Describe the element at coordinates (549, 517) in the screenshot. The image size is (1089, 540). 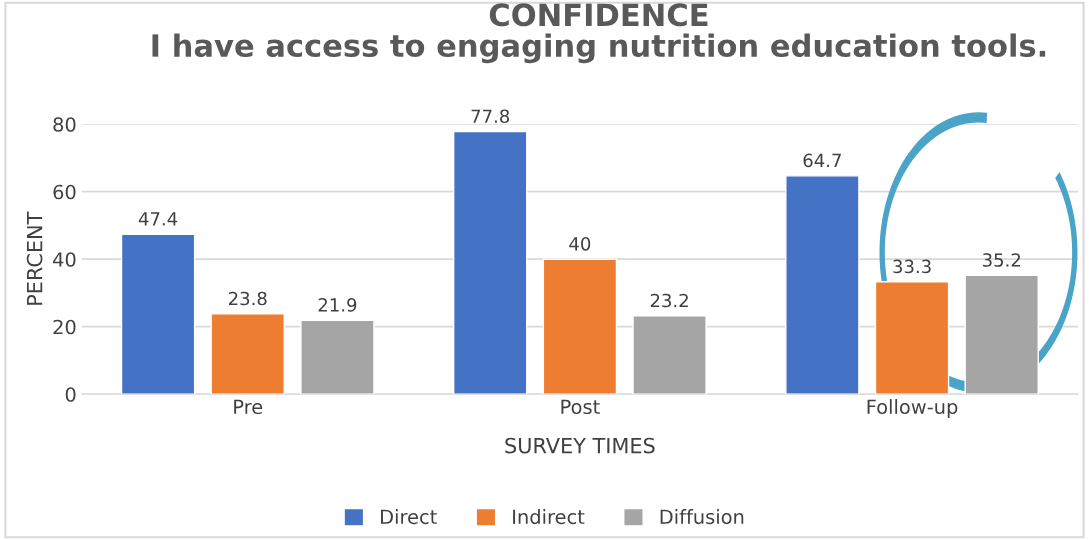
I see `legend-label: Indirect` at that location.